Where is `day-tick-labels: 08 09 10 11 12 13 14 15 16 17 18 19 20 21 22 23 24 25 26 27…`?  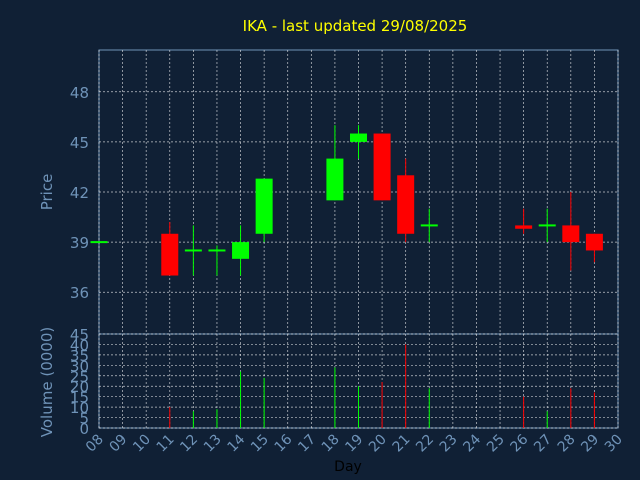
day-tick-labels: 08 09 10 11 12 13 14 15 16 17 18 19 20 21 22 23 24 25 26 27… is located at coordinates (354, 443).